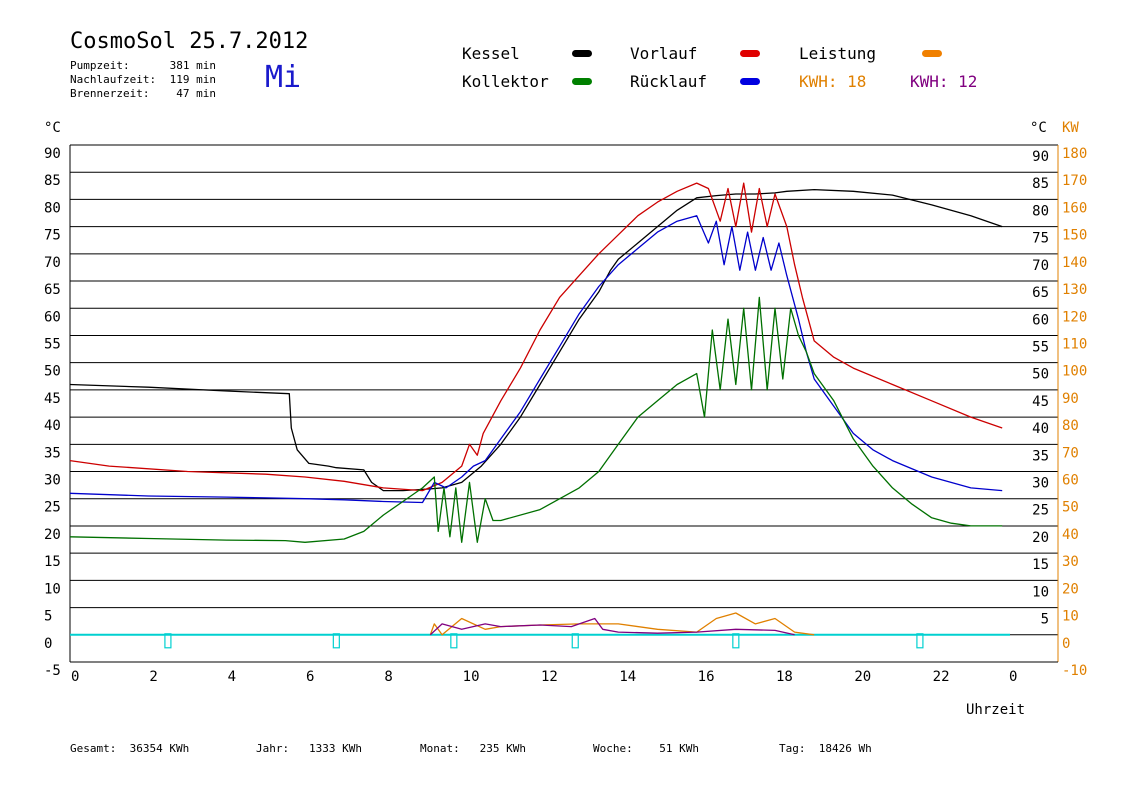 Image resolution: width=1148 pixels, height=812 pixels. I want to click on legend-leistung-swatch, so click(932, 53).